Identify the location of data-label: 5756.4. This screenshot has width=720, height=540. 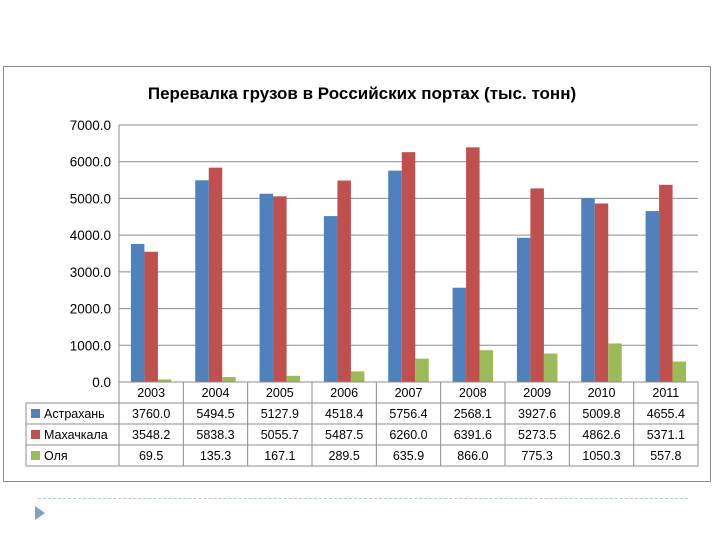
(408, 414).